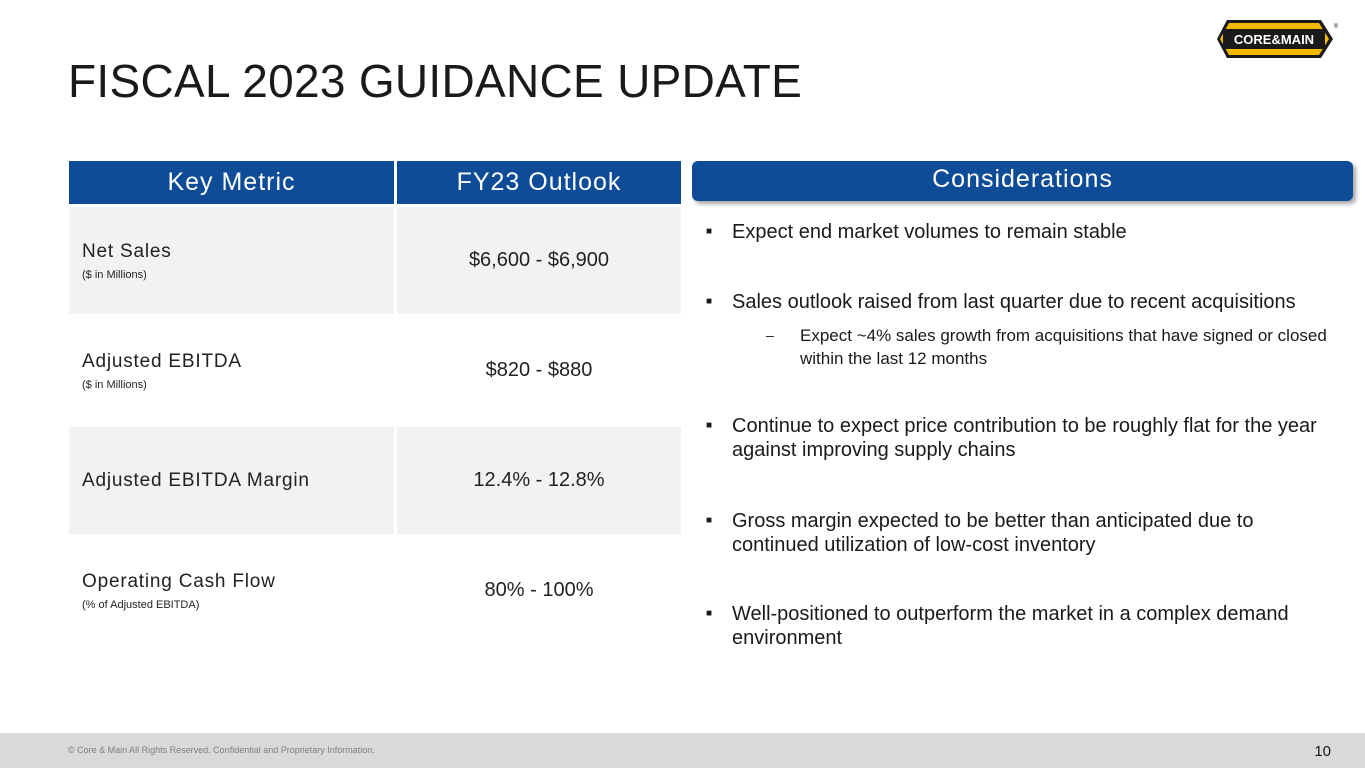 This screenshot has height=768, width=1365. I want to click on outlook-cell: 80% - 100%, so click(539, 590).